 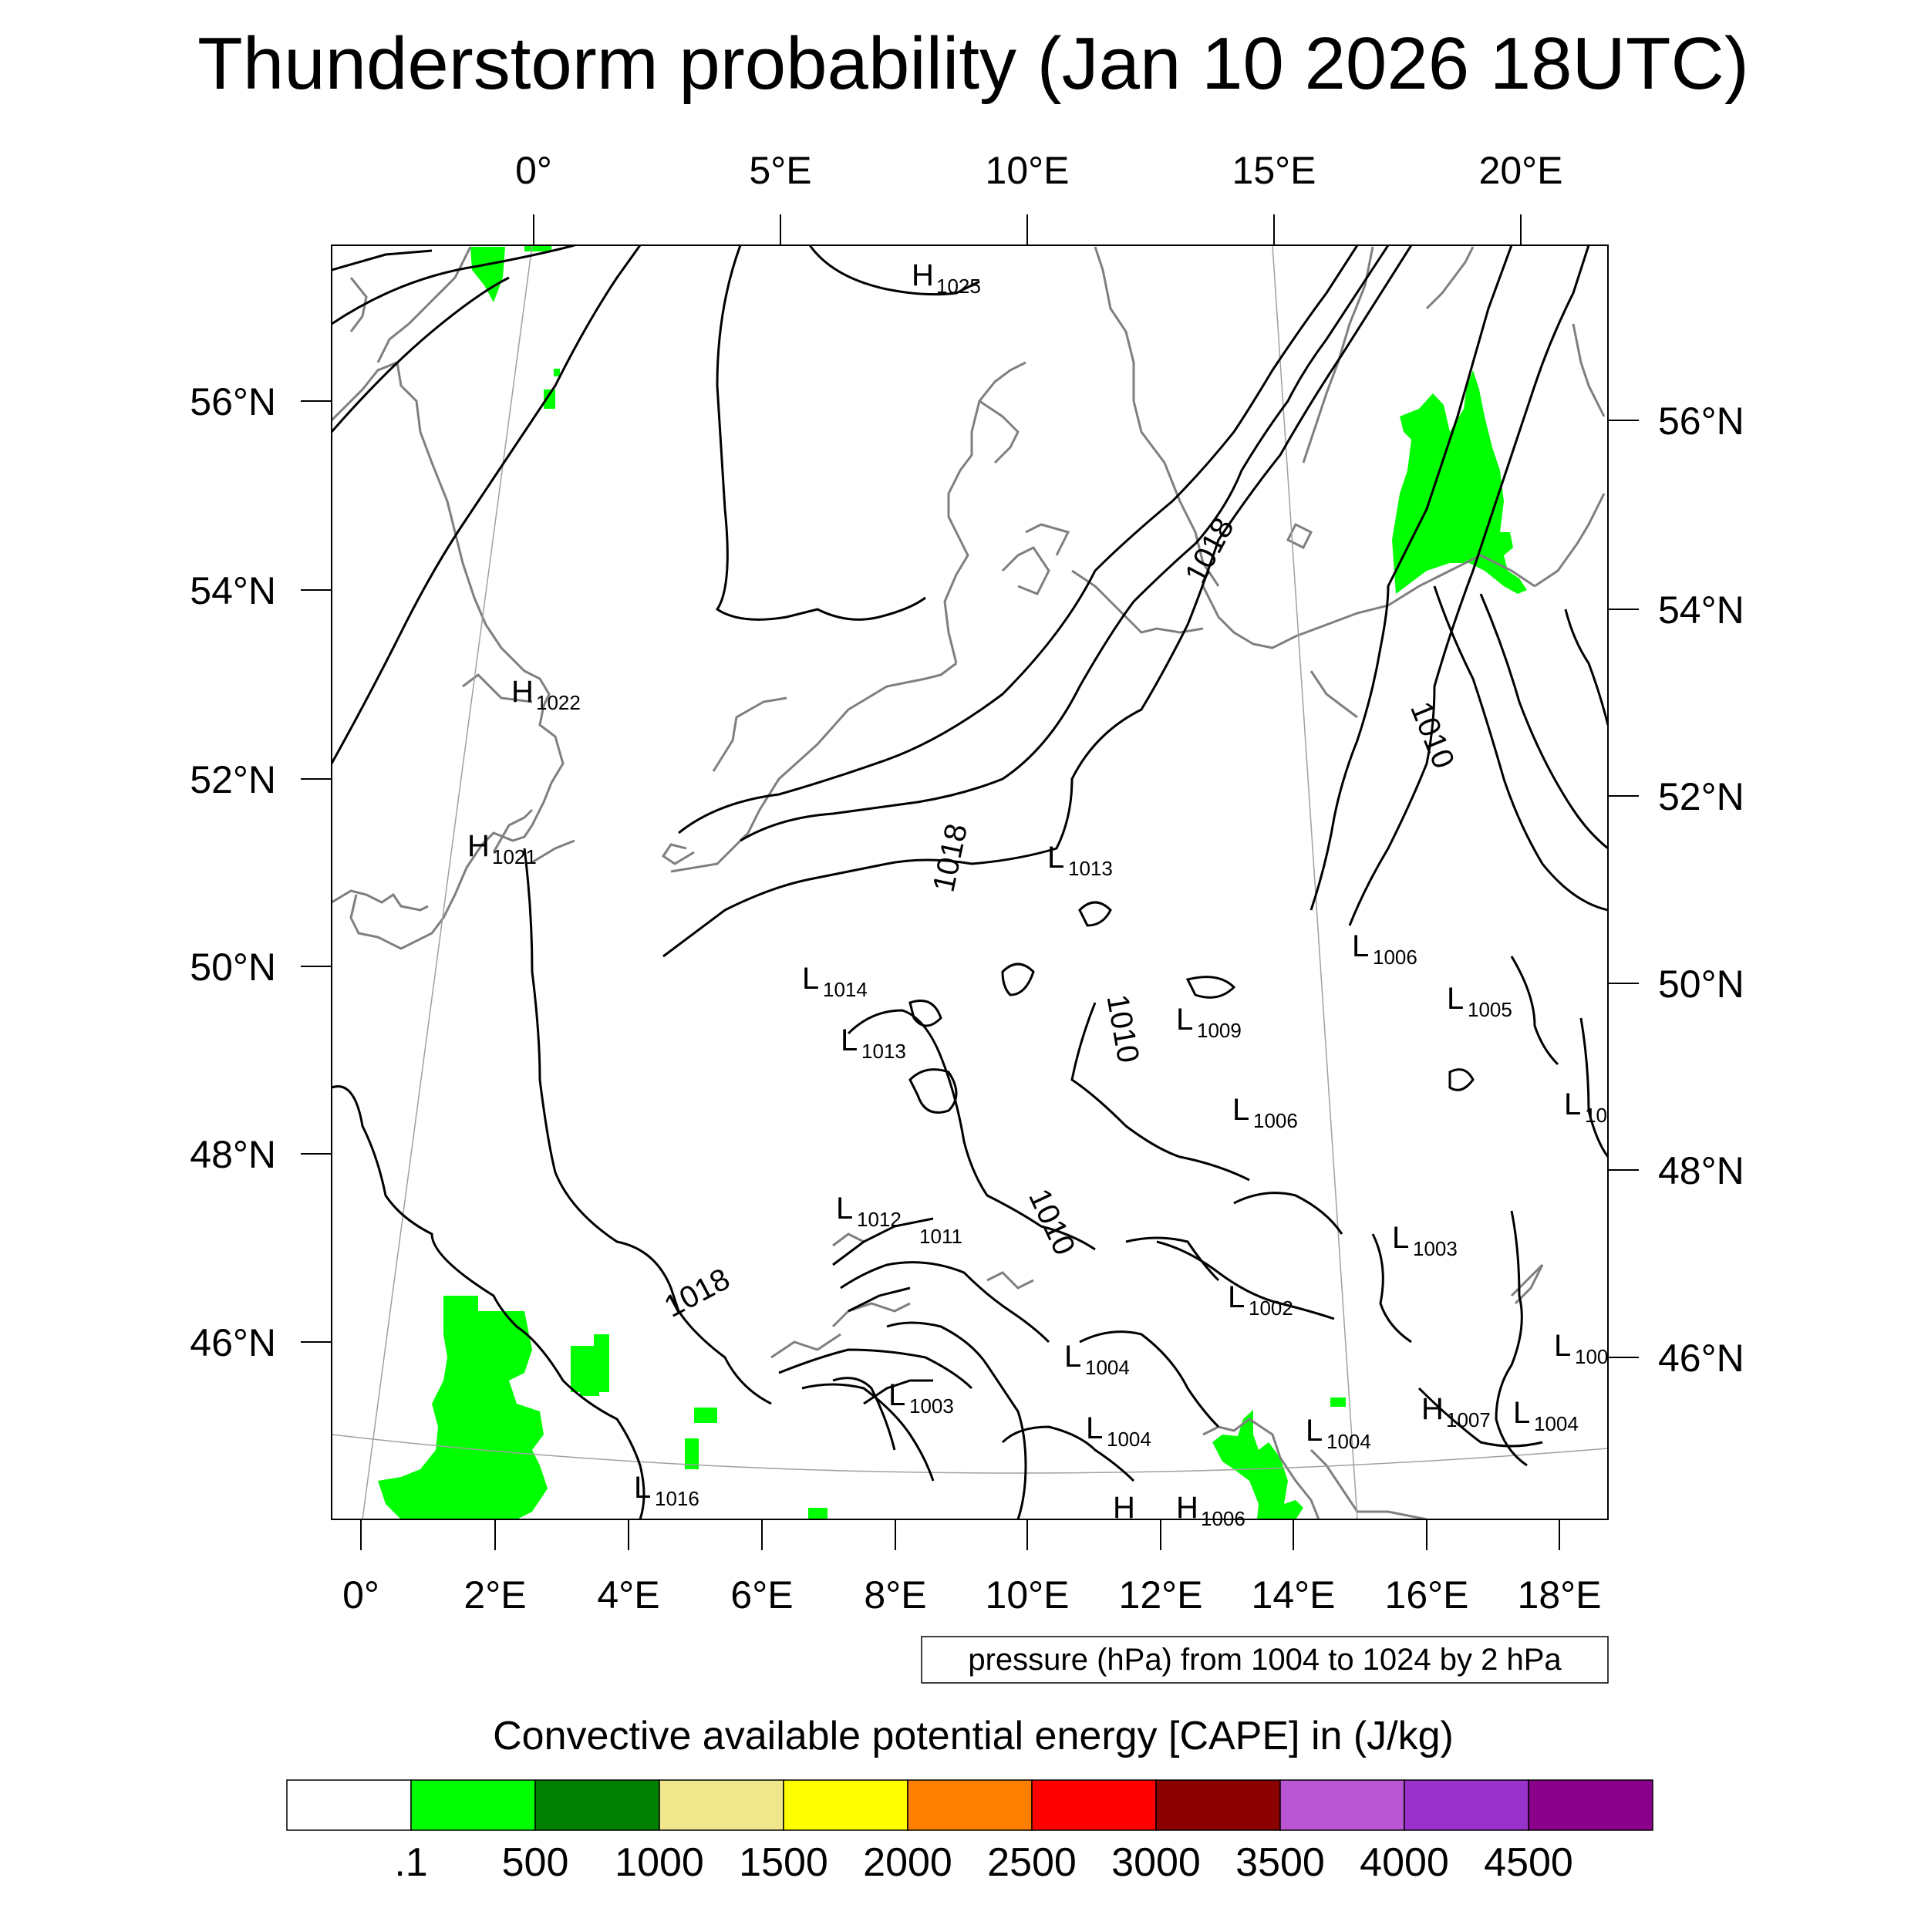 I want to click on svg-text: 1014, so click(x=845, y=989).